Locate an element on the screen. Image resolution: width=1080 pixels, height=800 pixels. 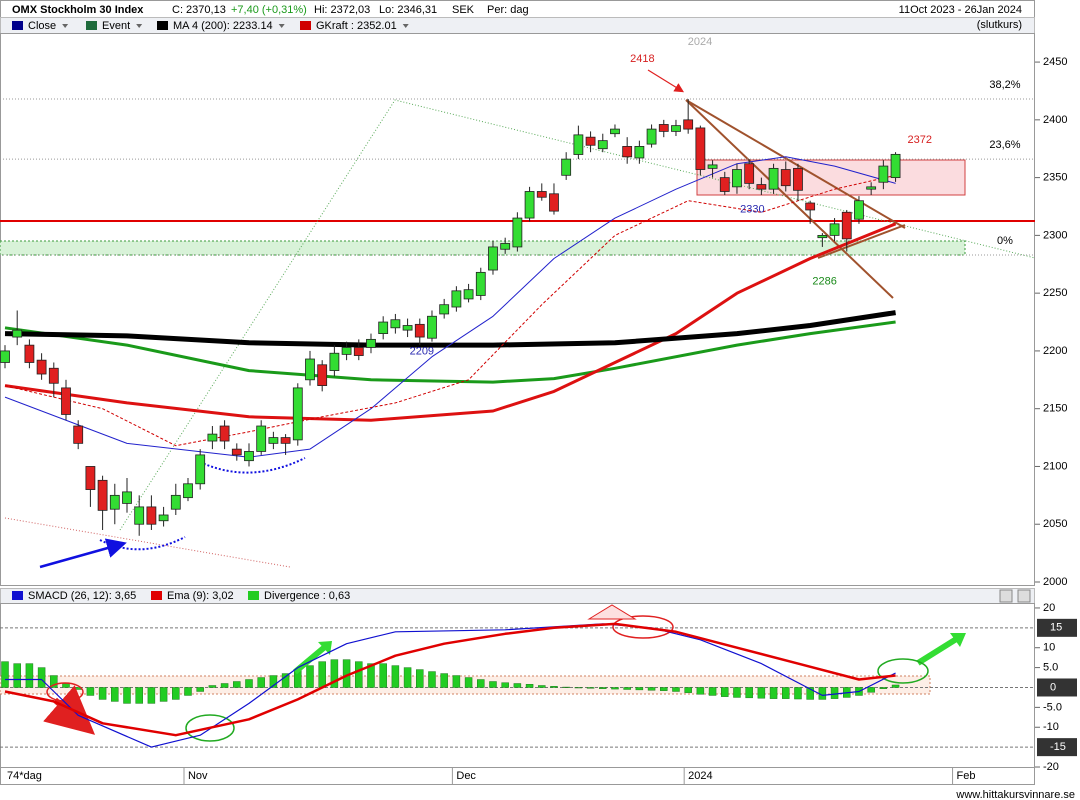
fib-label: 38,2% is located at coordinates (1004, 85).